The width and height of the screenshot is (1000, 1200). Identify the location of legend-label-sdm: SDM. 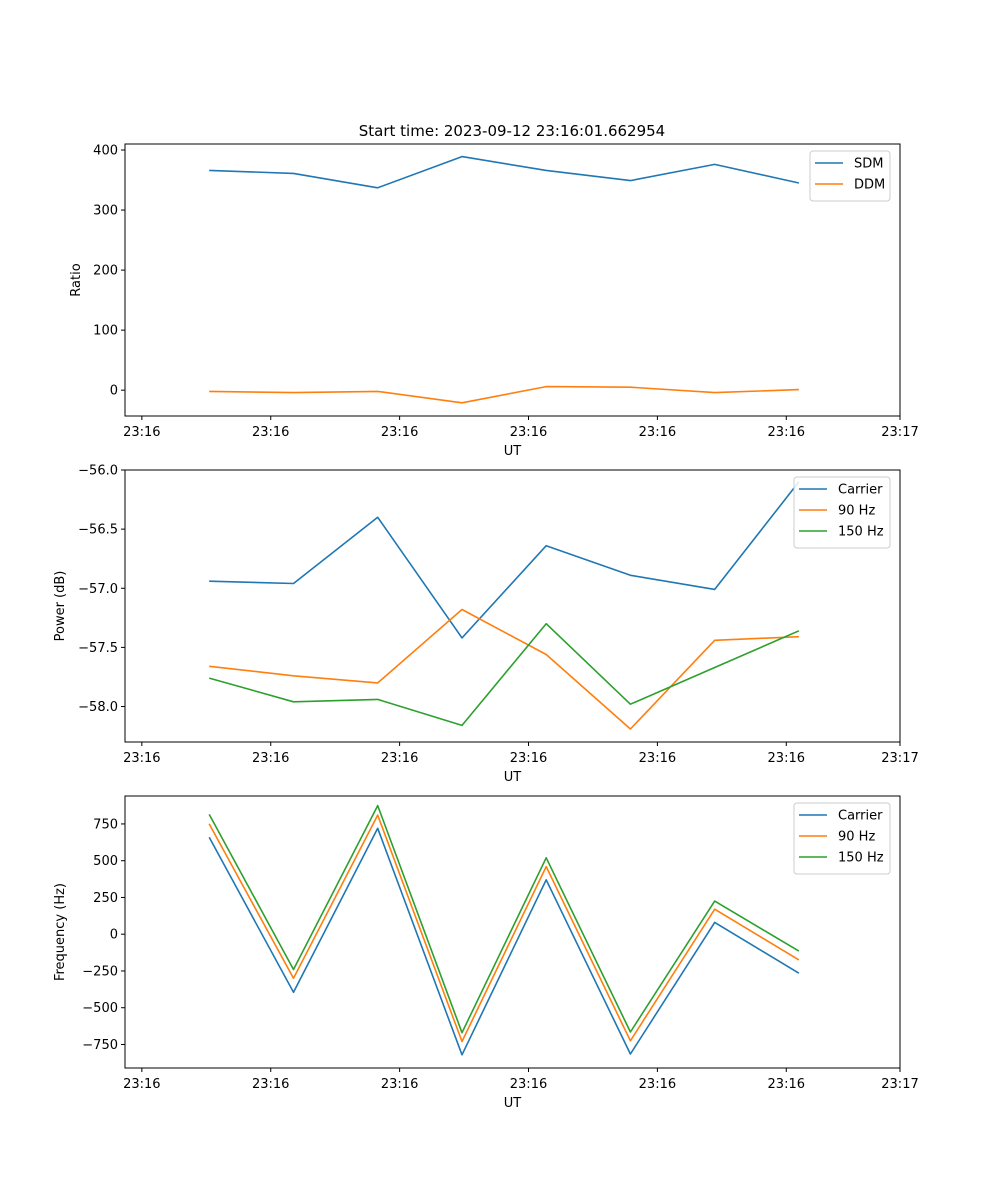
(868, 164).